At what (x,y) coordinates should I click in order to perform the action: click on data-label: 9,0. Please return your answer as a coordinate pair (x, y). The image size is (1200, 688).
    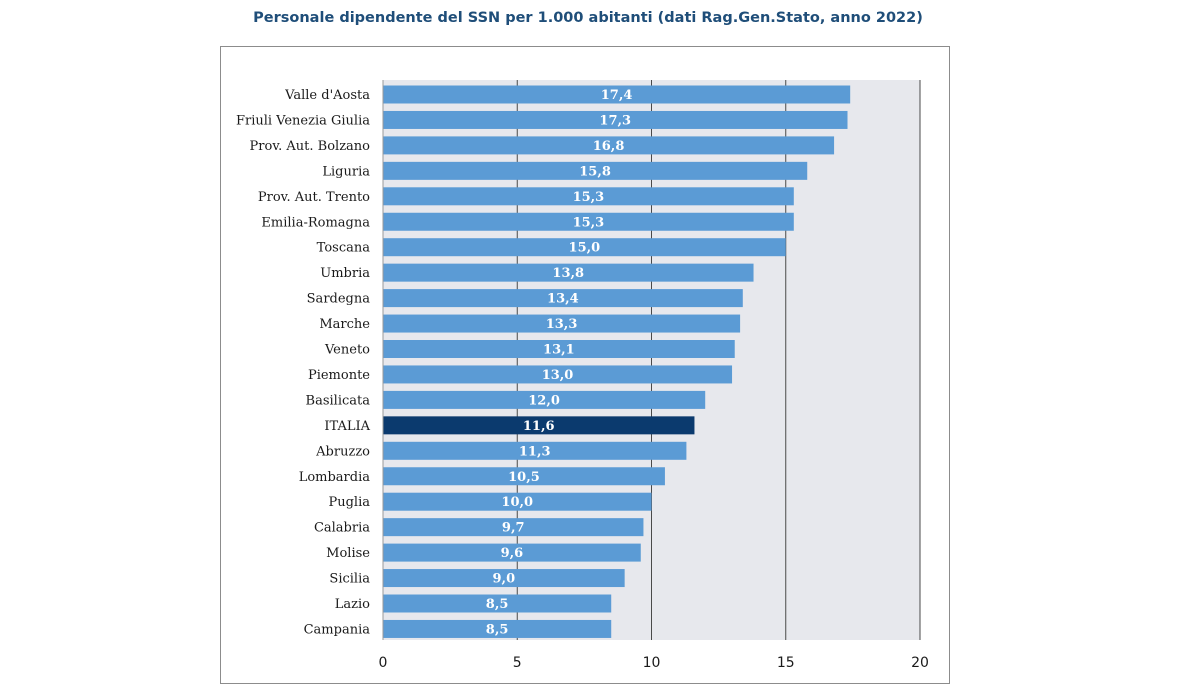
    Looking at the image, I should click on (504, 579).